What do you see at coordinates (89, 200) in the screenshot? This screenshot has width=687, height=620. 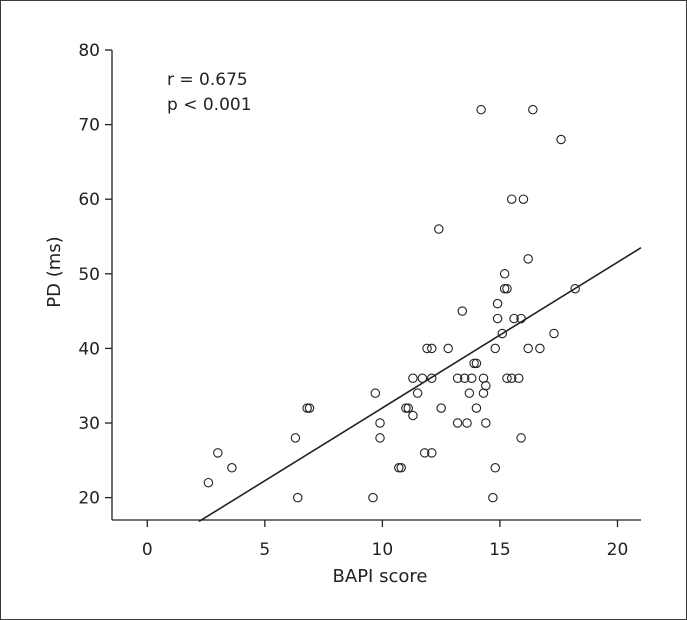 I see `y-tick-label: 60` at bounding box center [89, 200].